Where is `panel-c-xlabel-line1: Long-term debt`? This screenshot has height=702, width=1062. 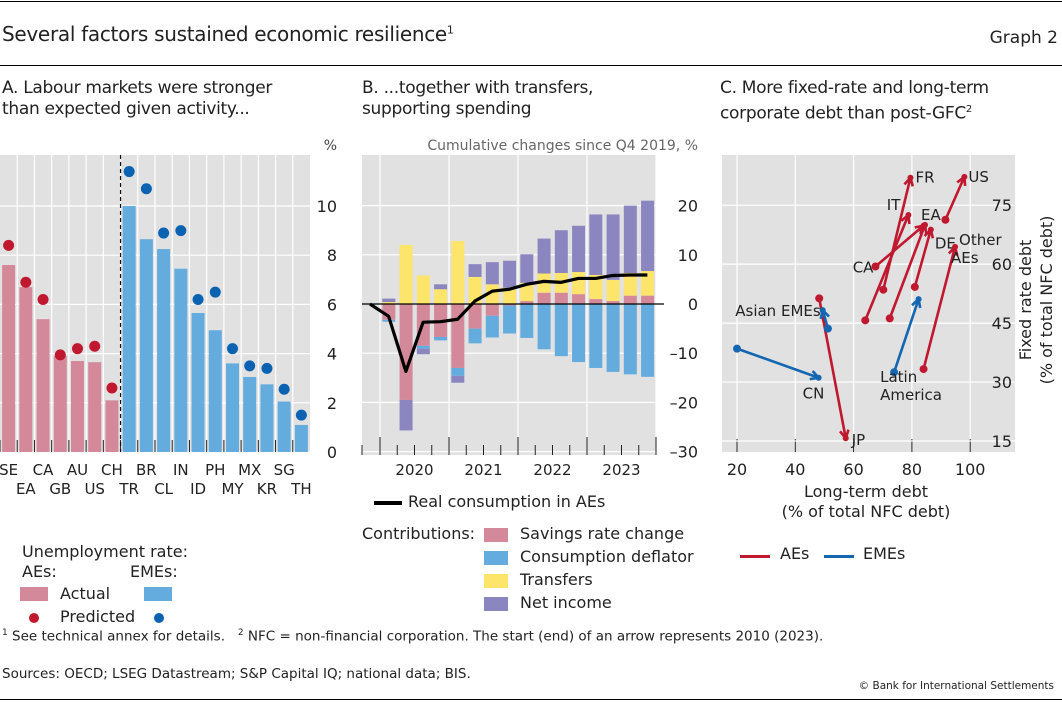 panel-c-xlabel-line1: Long-term debt is located at coordinates (866, 491).